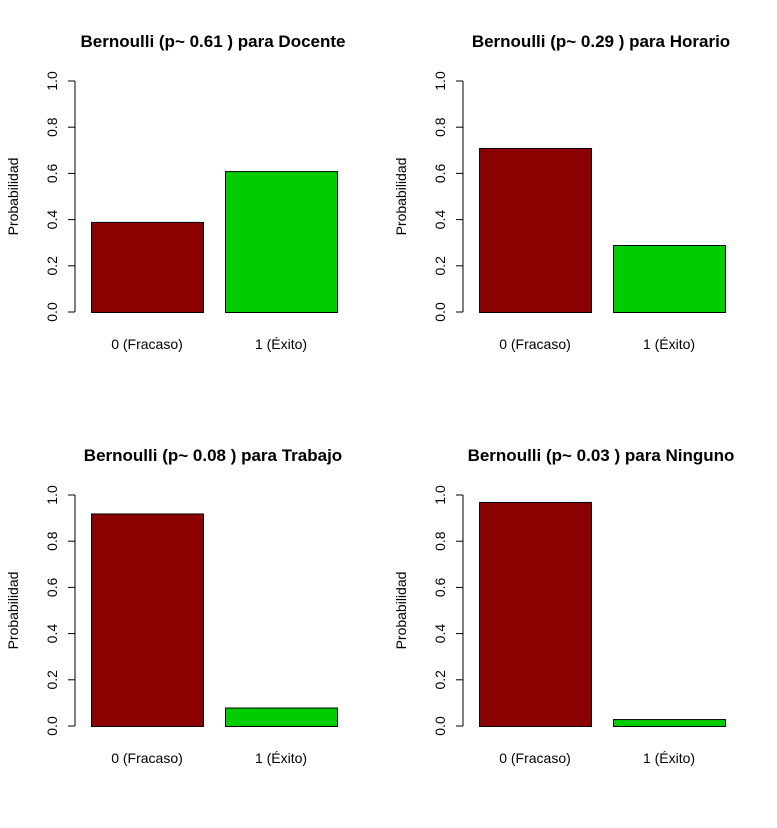  I want to click on chart-title: Bernoulli (p~ 0.29 ) para Horario, so click(601, 41).